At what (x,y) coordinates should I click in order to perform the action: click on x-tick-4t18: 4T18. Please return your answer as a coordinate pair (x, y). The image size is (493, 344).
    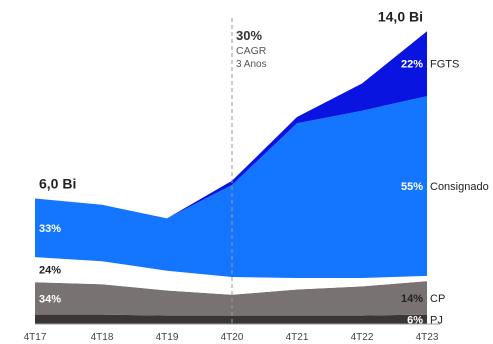
    Looking at the image, I should click on (102, 337).